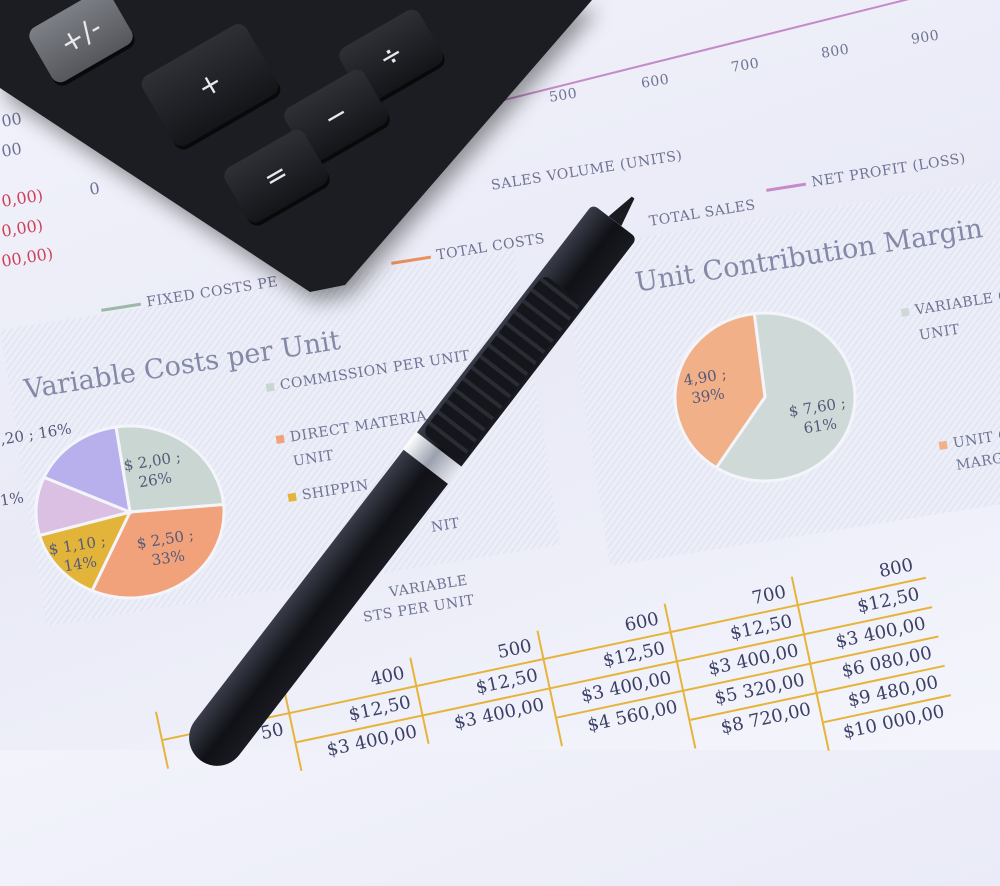  What do you see at coordinates (483, 687) in the screenshot?
I see `table-column: 500 $12,50 $3 400,00` at bounding box center [483, 687].